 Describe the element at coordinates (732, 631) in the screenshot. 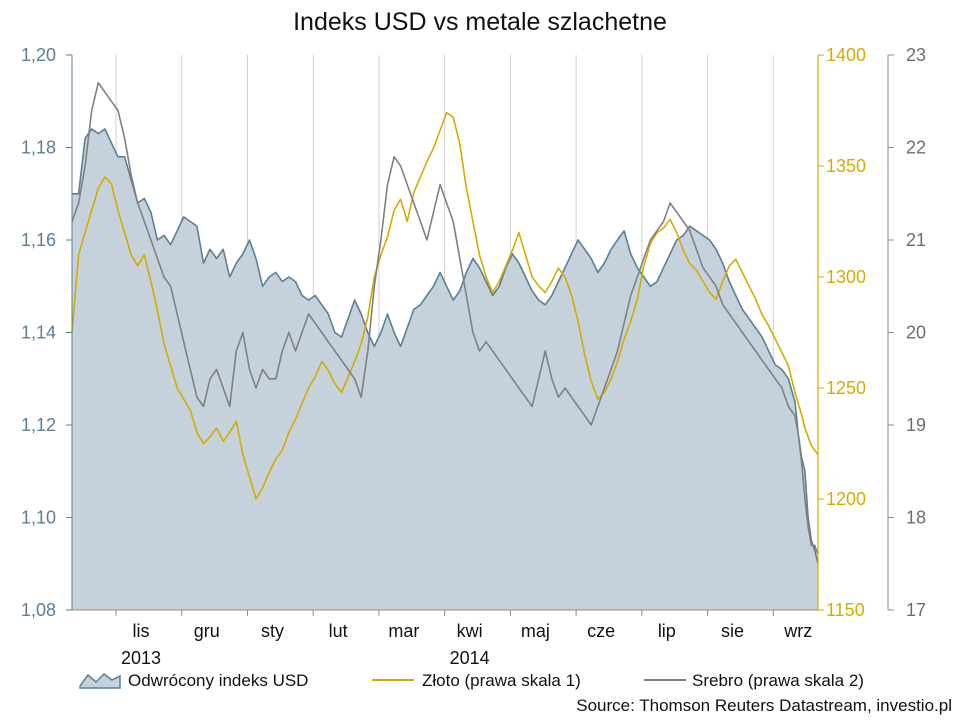

I see `tick-label-month: sie` at that location.